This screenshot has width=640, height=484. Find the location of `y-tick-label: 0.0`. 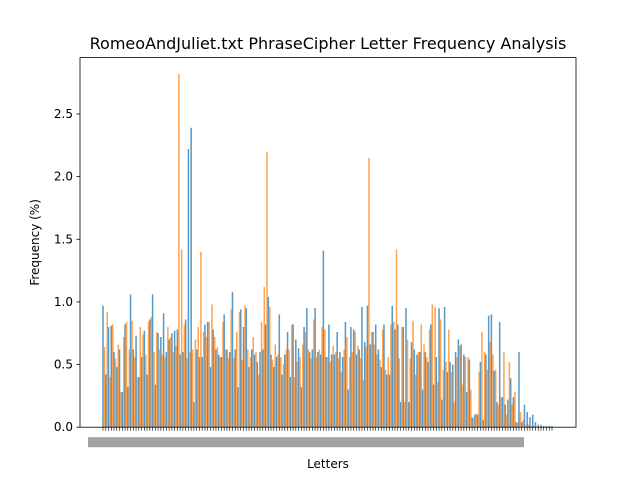

y-tick-label: 0.0 is located at coordinates (63, 427).